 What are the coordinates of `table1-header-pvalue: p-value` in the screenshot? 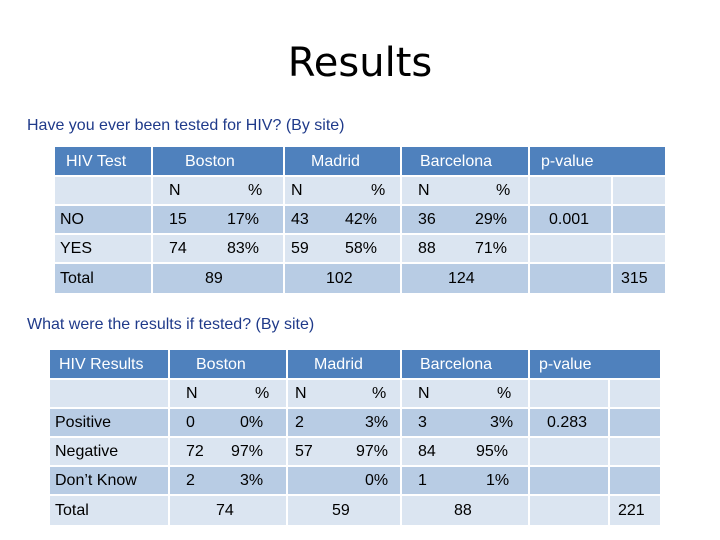 It's located at (567, 161).